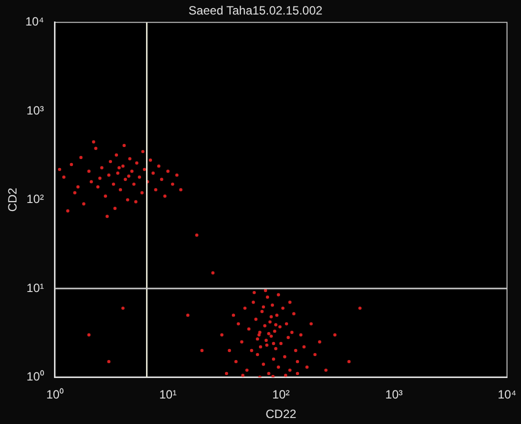 This screenshot has height=424, width=521. I want to click on x-tick-label: 10¹, so click(168, 395).